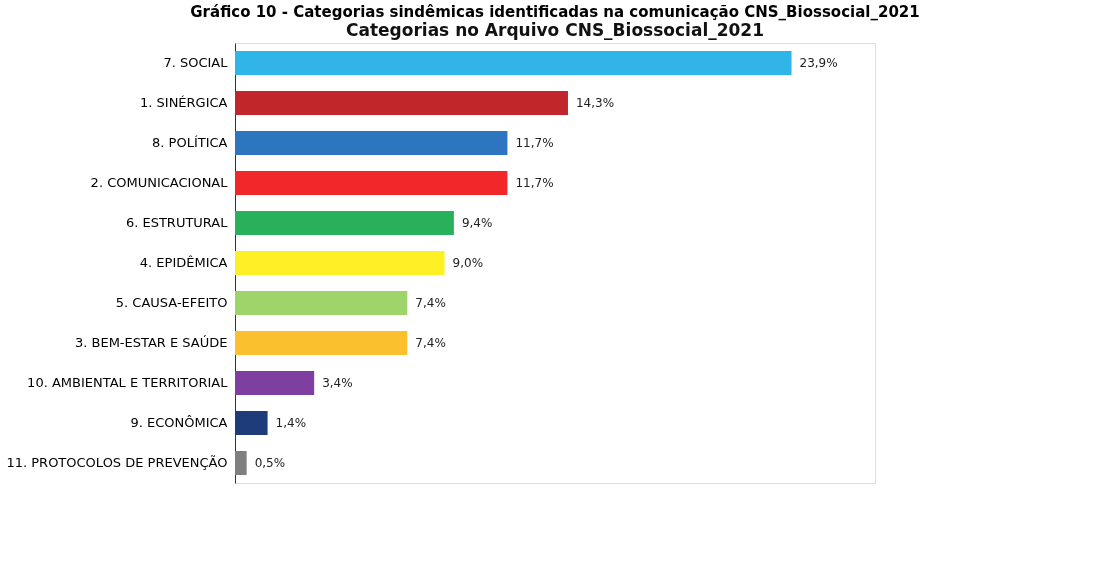 Image resolution: width=1093 pixels, height=588 pixels. What do you see at coordinates (128, 382) in the screenshot?
I see `y-tick-label: 10. AMBIENTAL E TERRITORIAL` at bounding box center [128, 382].